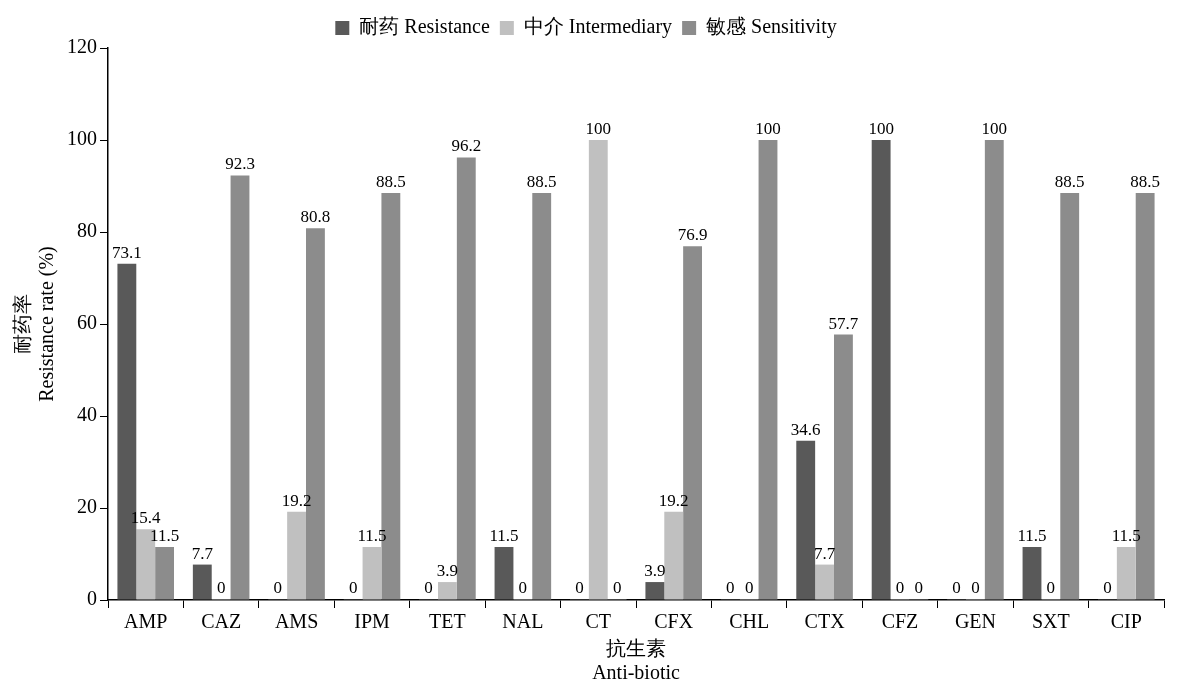  Describe the element at coordinates (146, 621) in the screenshot. I see `x-tick-label: AMP` at that location.